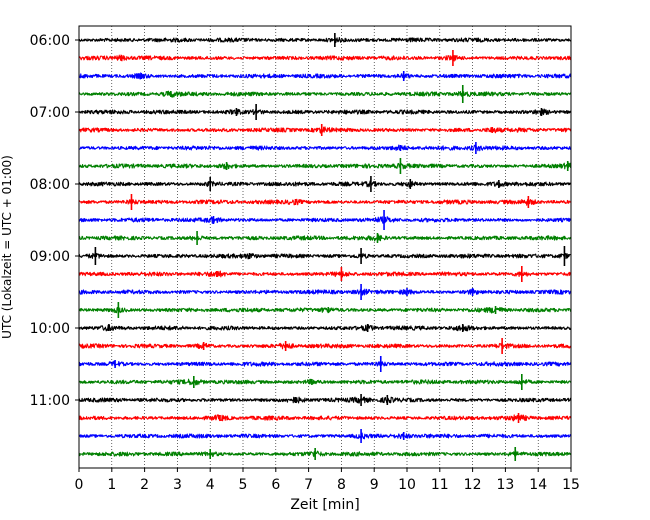 This screenshot has width=650, height=520. Describe the element at coordinates (473, 485) in the screenshot. I see `x-tick-label: 12` at that location.